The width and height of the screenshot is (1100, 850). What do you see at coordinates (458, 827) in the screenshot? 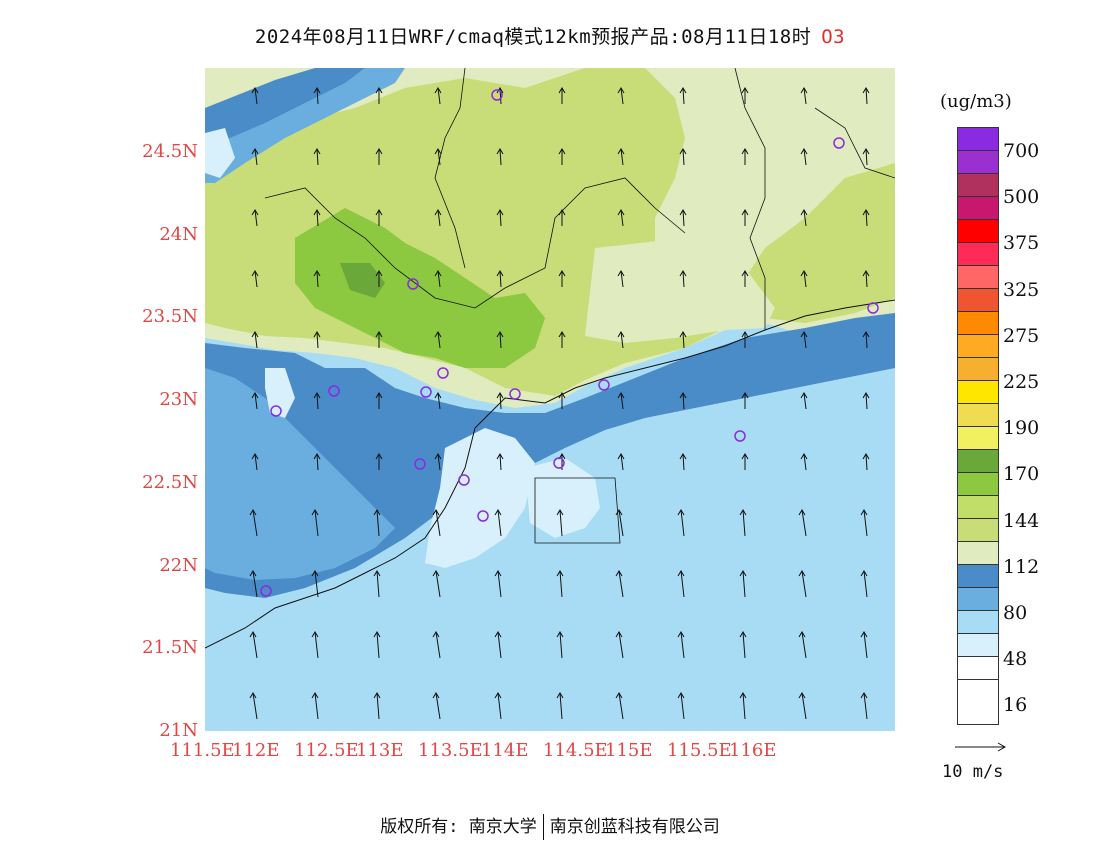
I see `footer-left: 版权所有: 南京大学` at bounding box center [458, 827].